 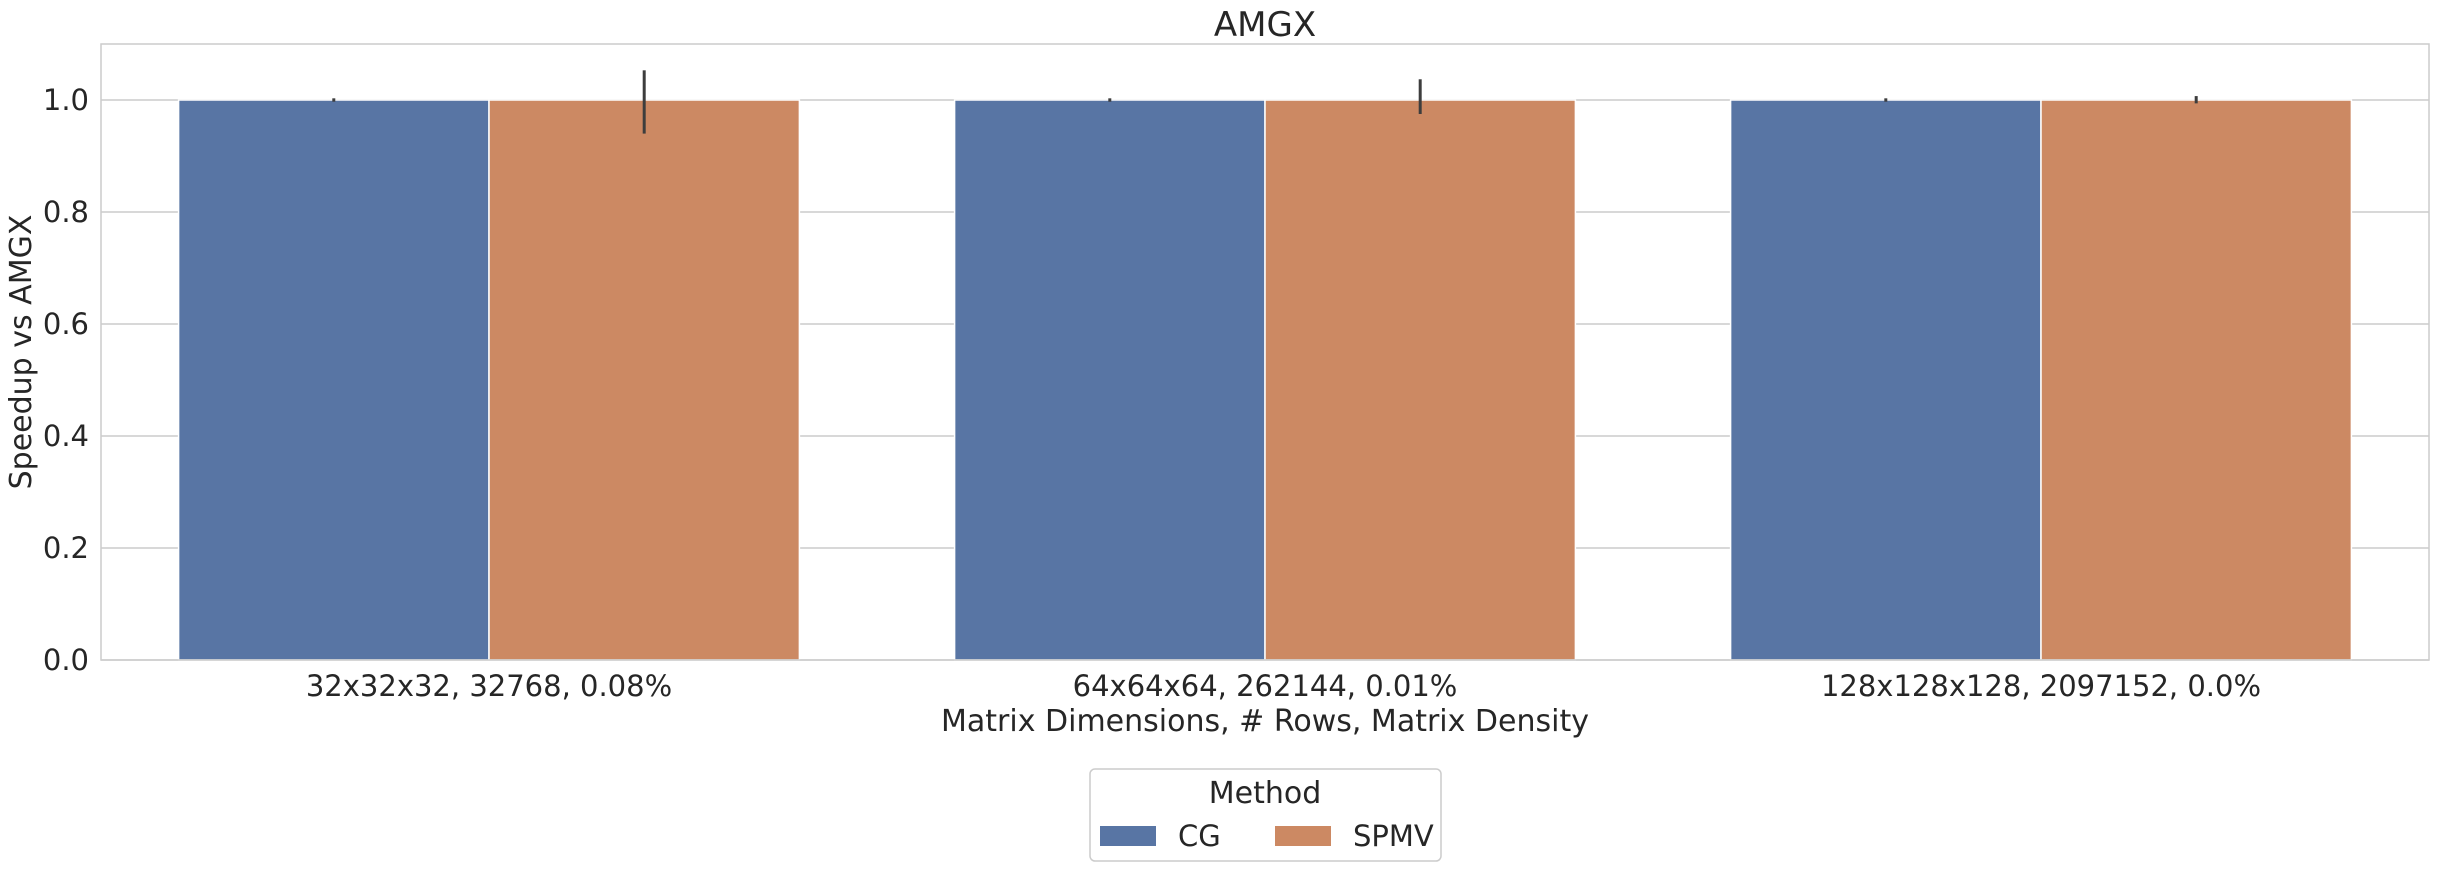 I want to click on x-tick-label: 32x32x32, 32768, 0.08%, so click(x=489, y=686).